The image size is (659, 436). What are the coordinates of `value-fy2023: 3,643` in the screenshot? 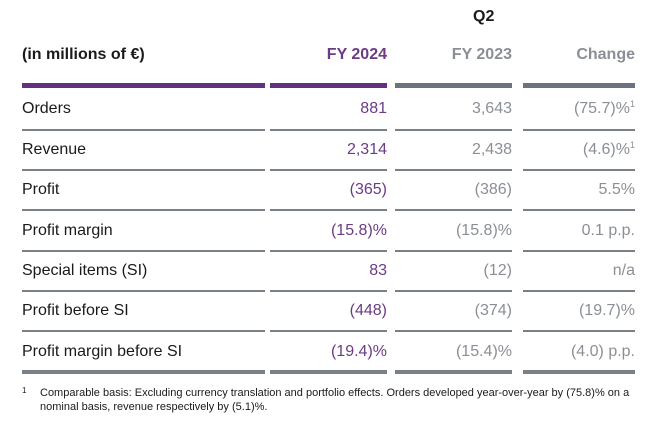 It's located at (491, 108).